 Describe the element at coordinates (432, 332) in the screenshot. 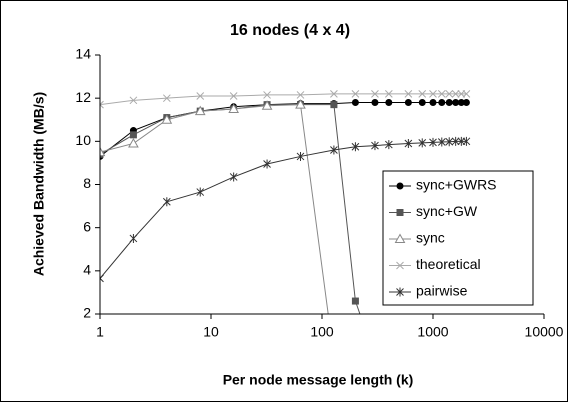

I see `x-tick-label: 1000` at that location.